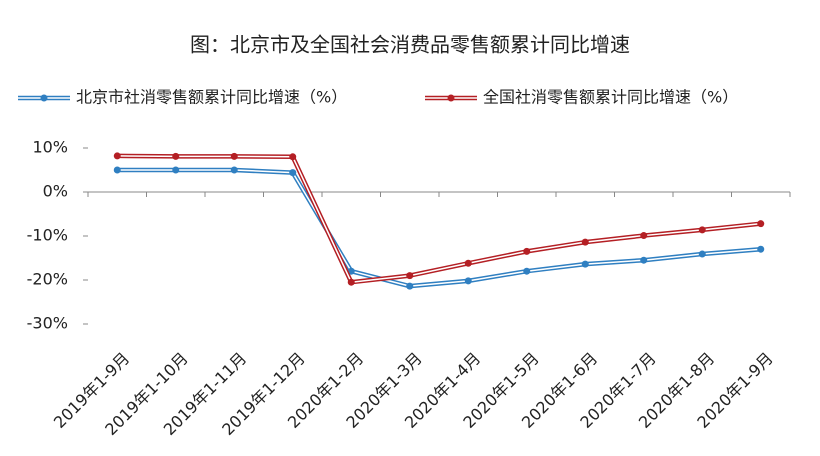 The image size is (820, 456). I want to click on legend-label: 全国社消零售额累计同比增速（%）, so click(610, 97).